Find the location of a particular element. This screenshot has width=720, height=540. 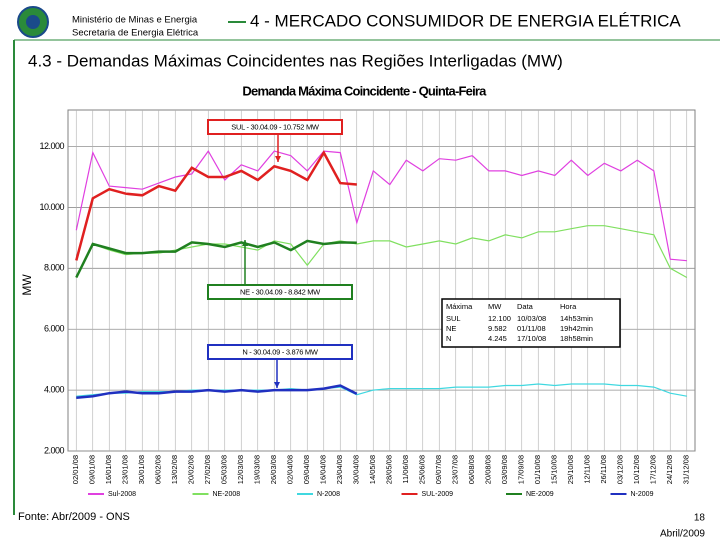

table-cell: 18h58min is located at coordinates (576, 338).